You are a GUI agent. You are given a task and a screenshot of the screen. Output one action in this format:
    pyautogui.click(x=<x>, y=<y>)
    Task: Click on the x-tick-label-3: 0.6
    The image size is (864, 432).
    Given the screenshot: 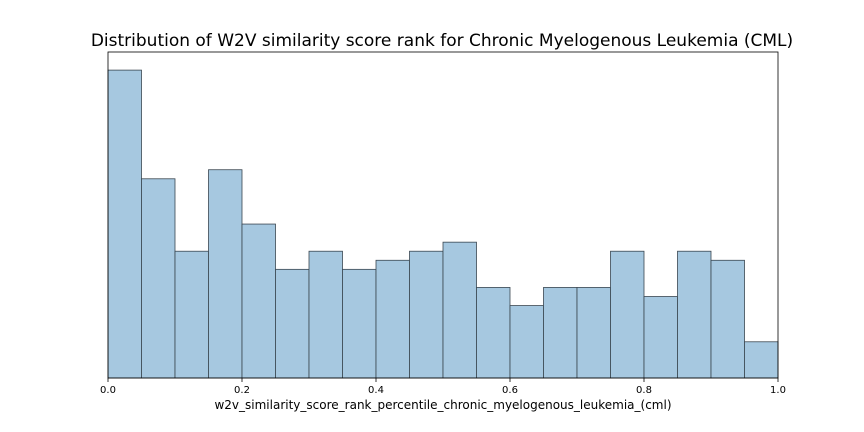 What is the action you would take?
    pyautogui.click(x=510, y=390)
    